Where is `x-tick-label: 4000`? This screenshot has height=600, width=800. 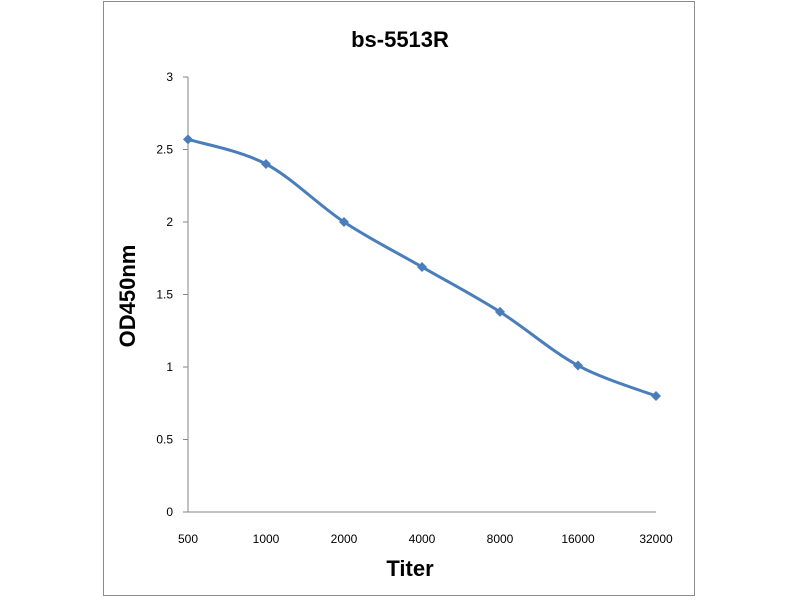 x-tick-label: 4000 is located at coordinates (422, 539).